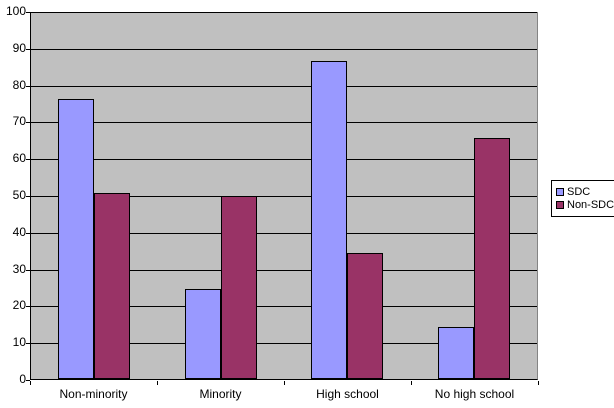 The image size is (614, 408). Describe the element at coordinates (19, 85) in the screenshot. I see `y-axis-tick-label: 80` at that location.